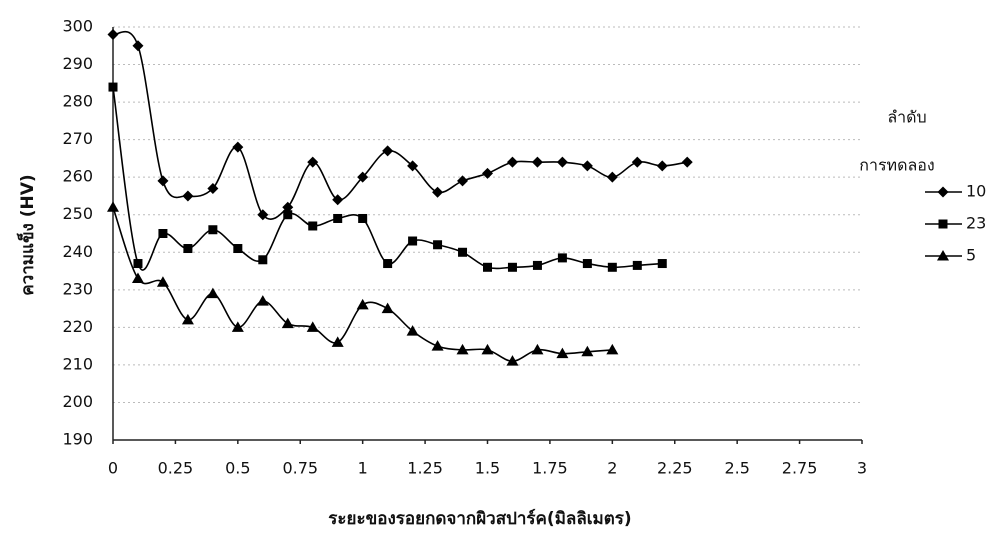  I want to click on x-tick-label: 0.5, so click(237, 468).